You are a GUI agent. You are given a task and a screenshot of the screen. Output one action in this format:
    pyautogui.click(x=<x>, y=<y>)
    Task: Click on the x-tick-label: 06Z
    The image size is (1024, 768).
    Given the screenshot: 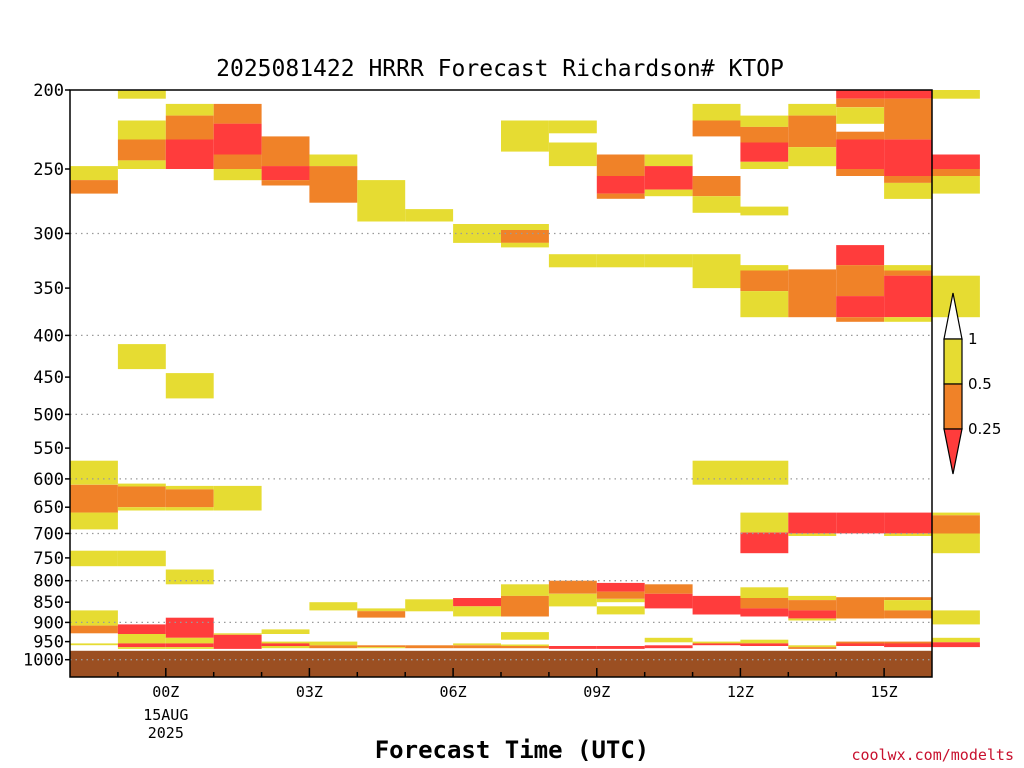 What is the action you would take?
    pyautogui.click(x=453, y=692)
    